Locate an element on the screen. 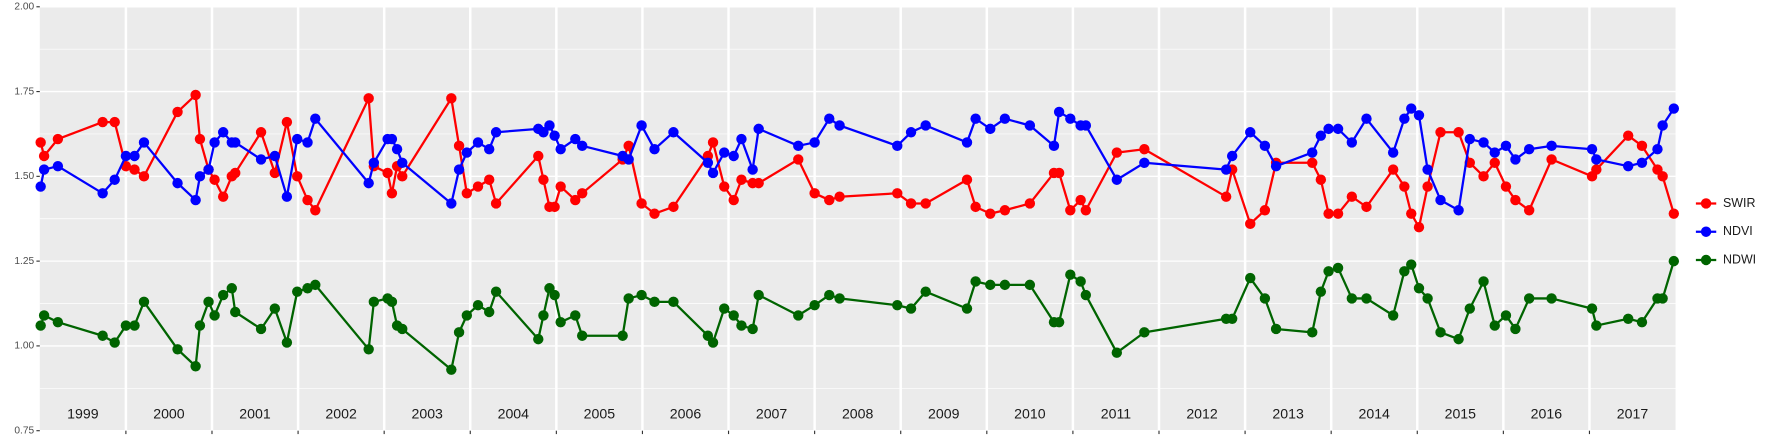  x-tick-label: 2009 is located at coordinates (944, 414).